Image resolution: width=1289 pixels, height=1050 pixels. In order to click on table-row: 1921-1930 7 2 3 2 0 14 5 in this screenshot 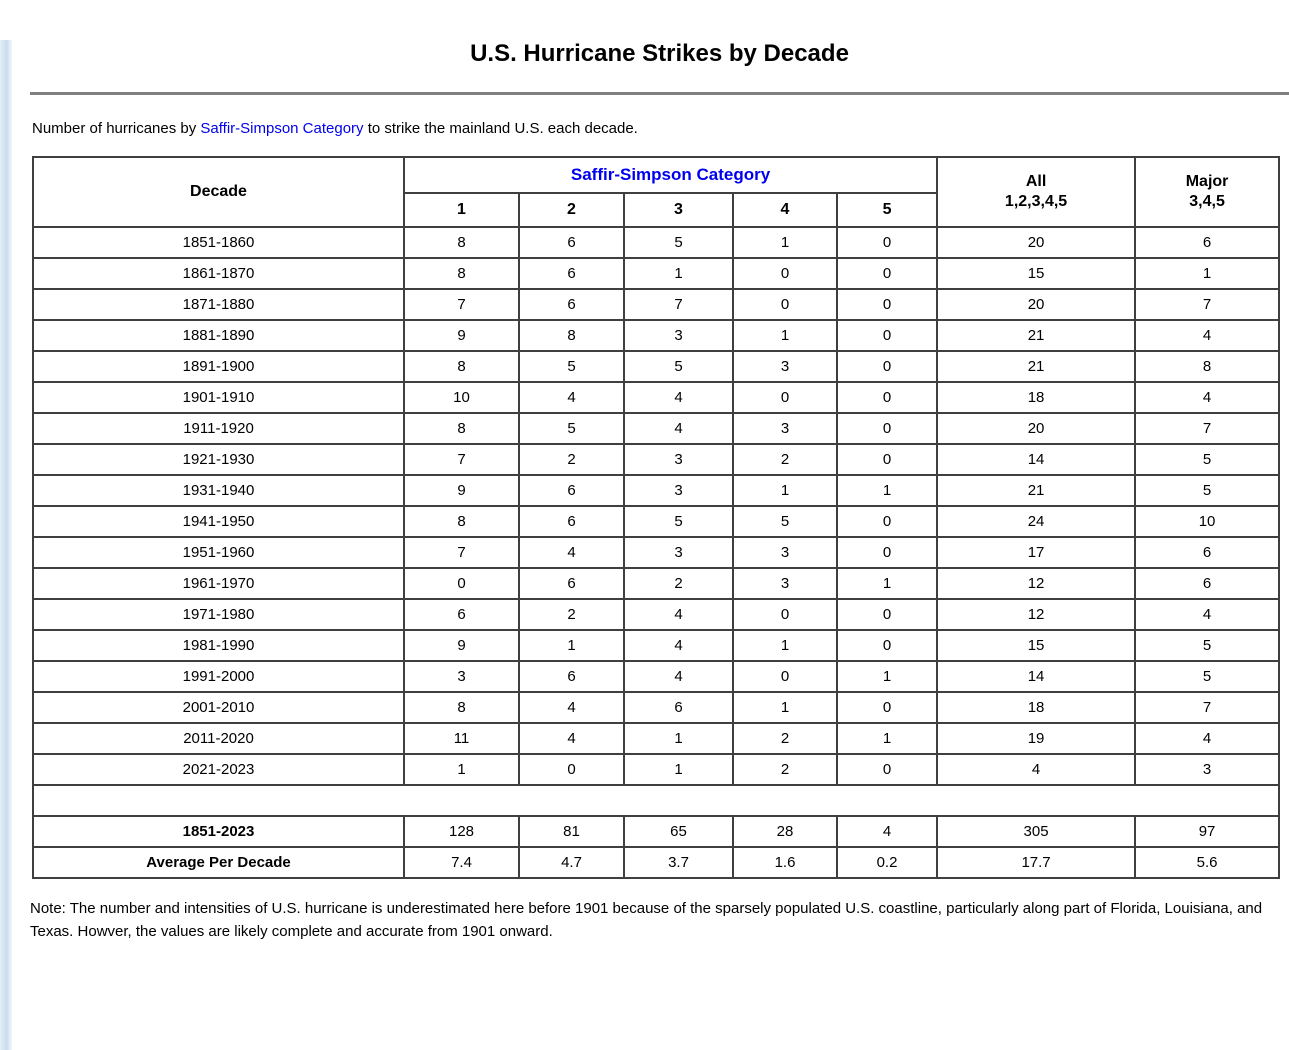, I will do `click(656, 459)`.